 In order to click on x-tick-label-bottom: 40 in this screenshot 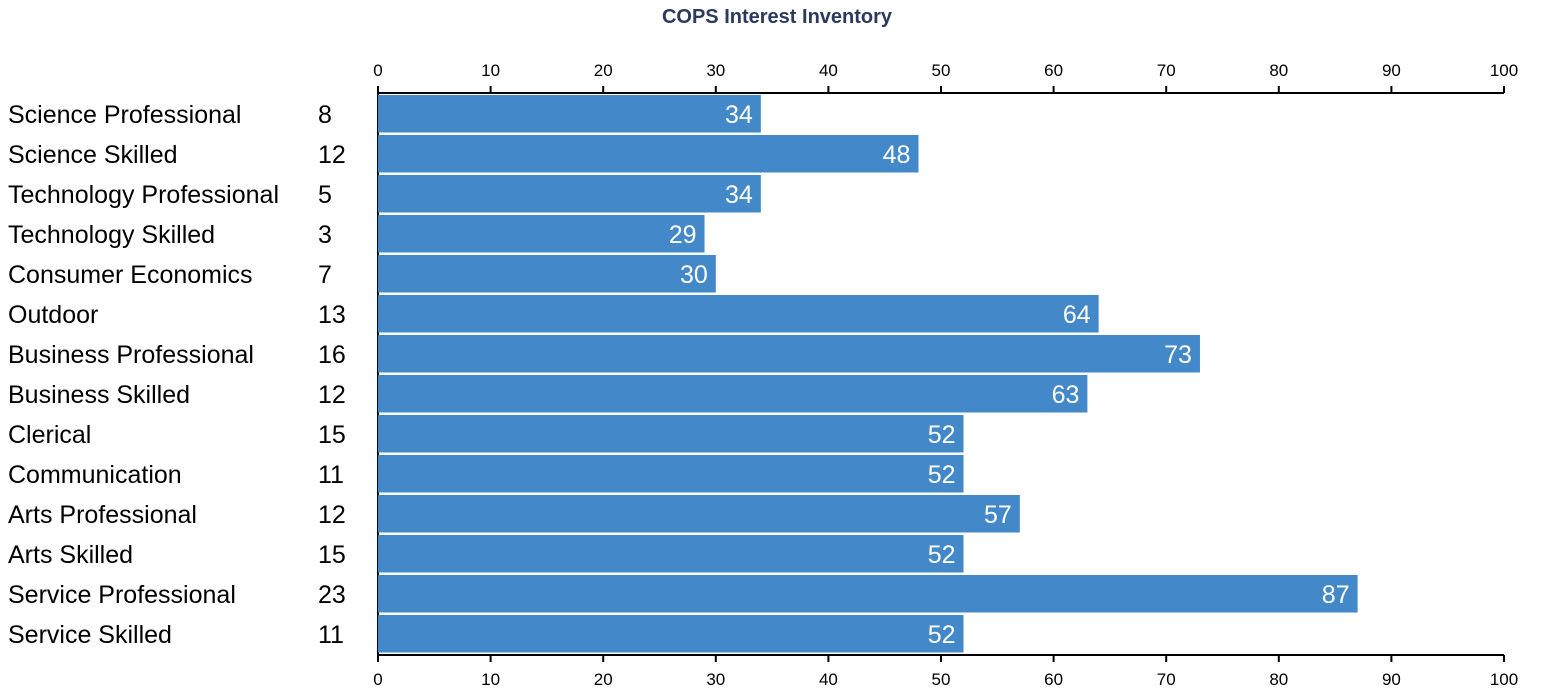, I will do `click(828, 679)`.